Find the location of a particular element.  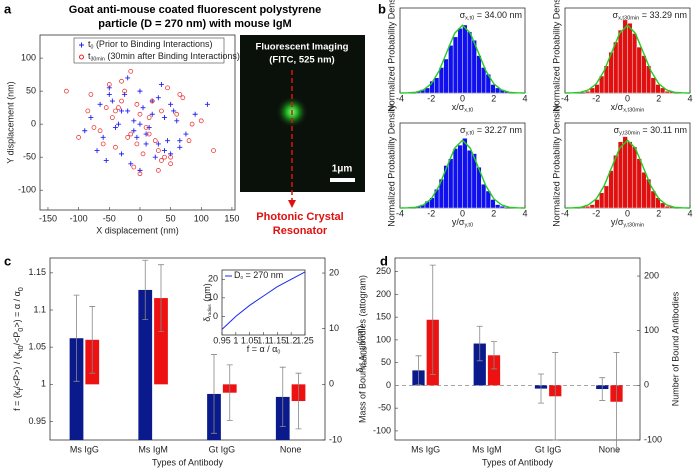

y-tick-label: 1.05 is located at coordinates (37, 347).